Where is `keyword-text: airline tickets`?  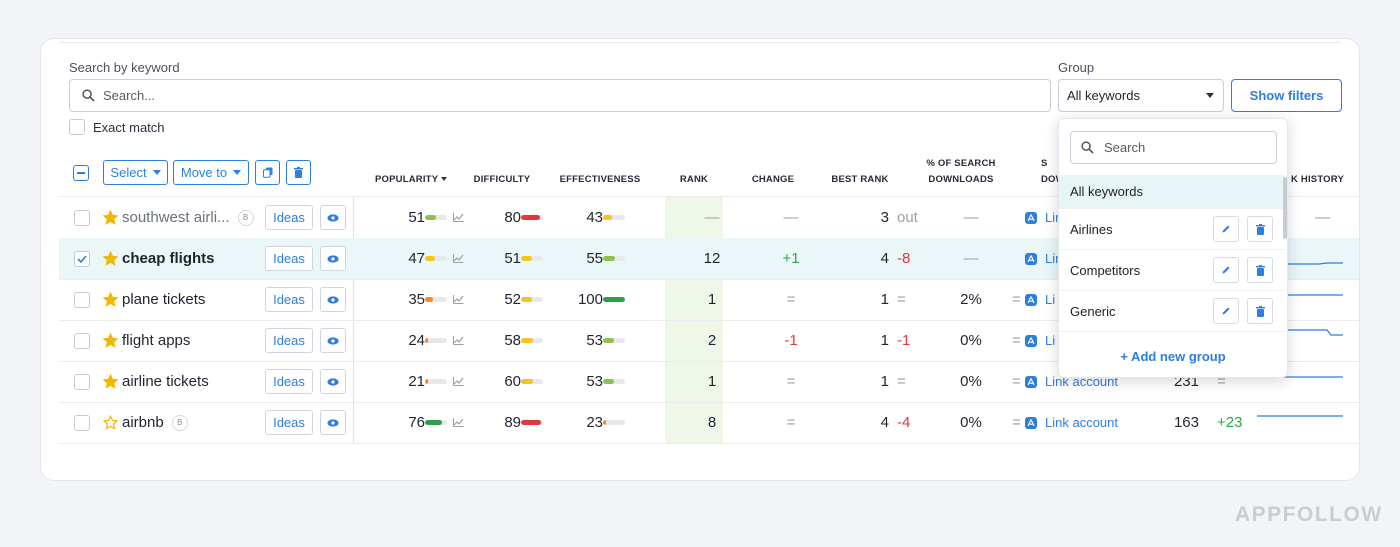
keyword-text: airline tickets is located at coordinates (165, 381).